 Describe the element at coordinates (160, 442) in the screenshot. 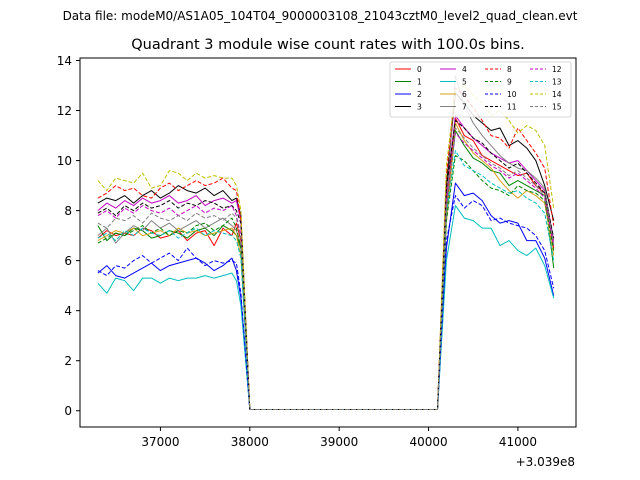

I see `x-tick-label: 37000` at that location.